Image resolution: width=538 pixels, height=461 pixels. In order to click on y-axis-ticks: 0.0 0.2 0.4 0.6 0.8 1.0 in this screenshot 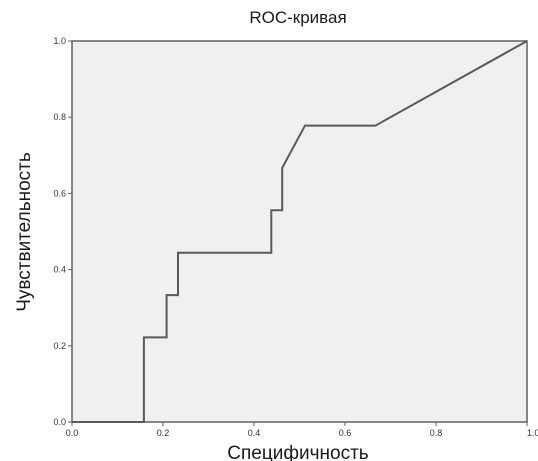, I will do `click(62, 231)`.